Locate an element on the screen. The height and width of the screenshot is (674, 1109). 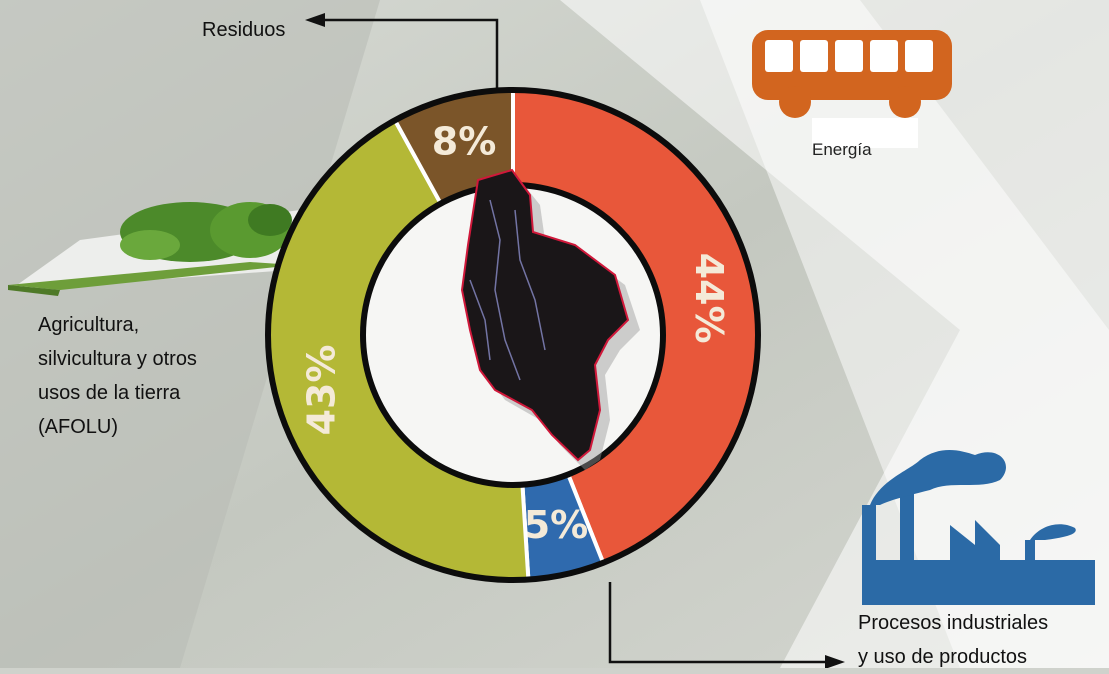
legend-label: Residuos is located at coordinates (244, 30).